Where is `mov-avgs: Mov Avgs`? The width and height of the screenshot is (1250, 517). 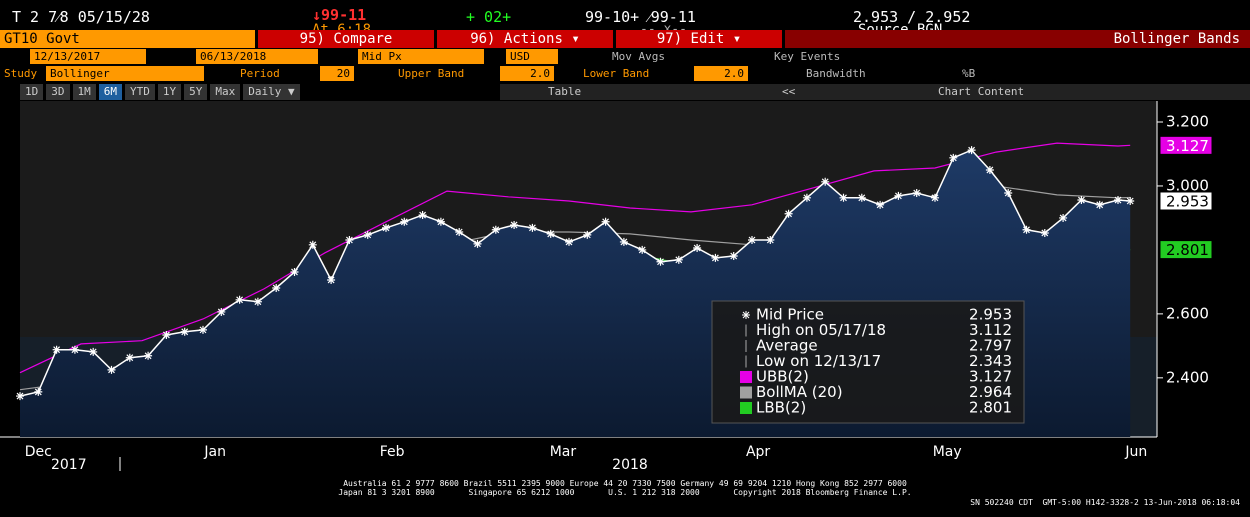 mov-avgs: Mov Avgs is located at coordinates (638, 56).